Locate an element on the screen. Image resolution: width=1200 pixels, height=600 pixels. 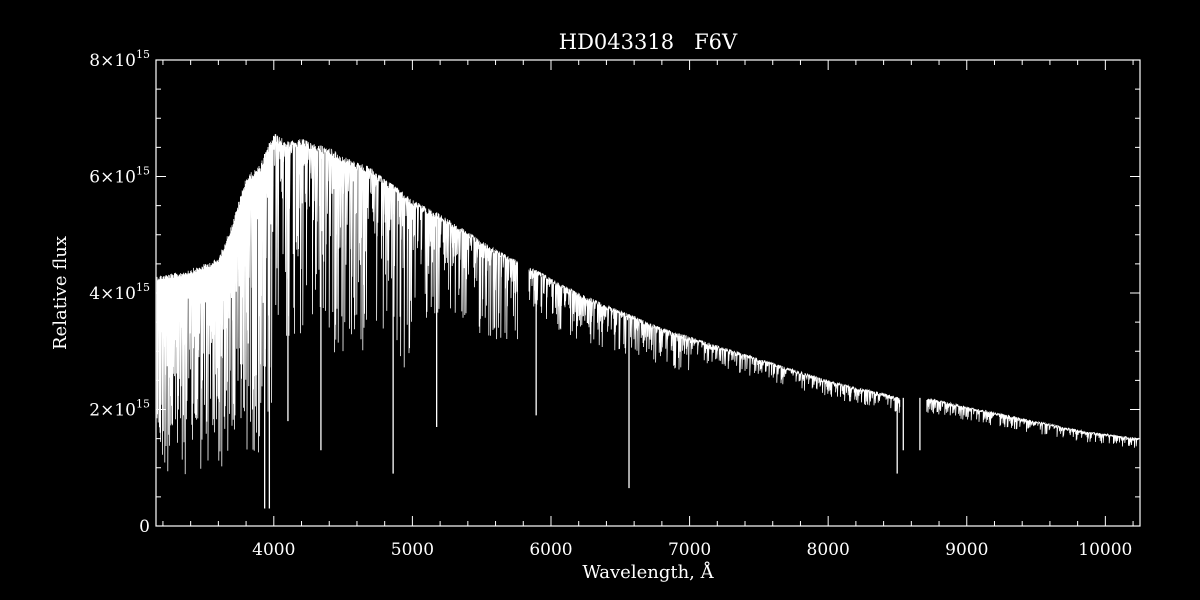
x-tick-label: 7000 is located at coordinates (689, 550).